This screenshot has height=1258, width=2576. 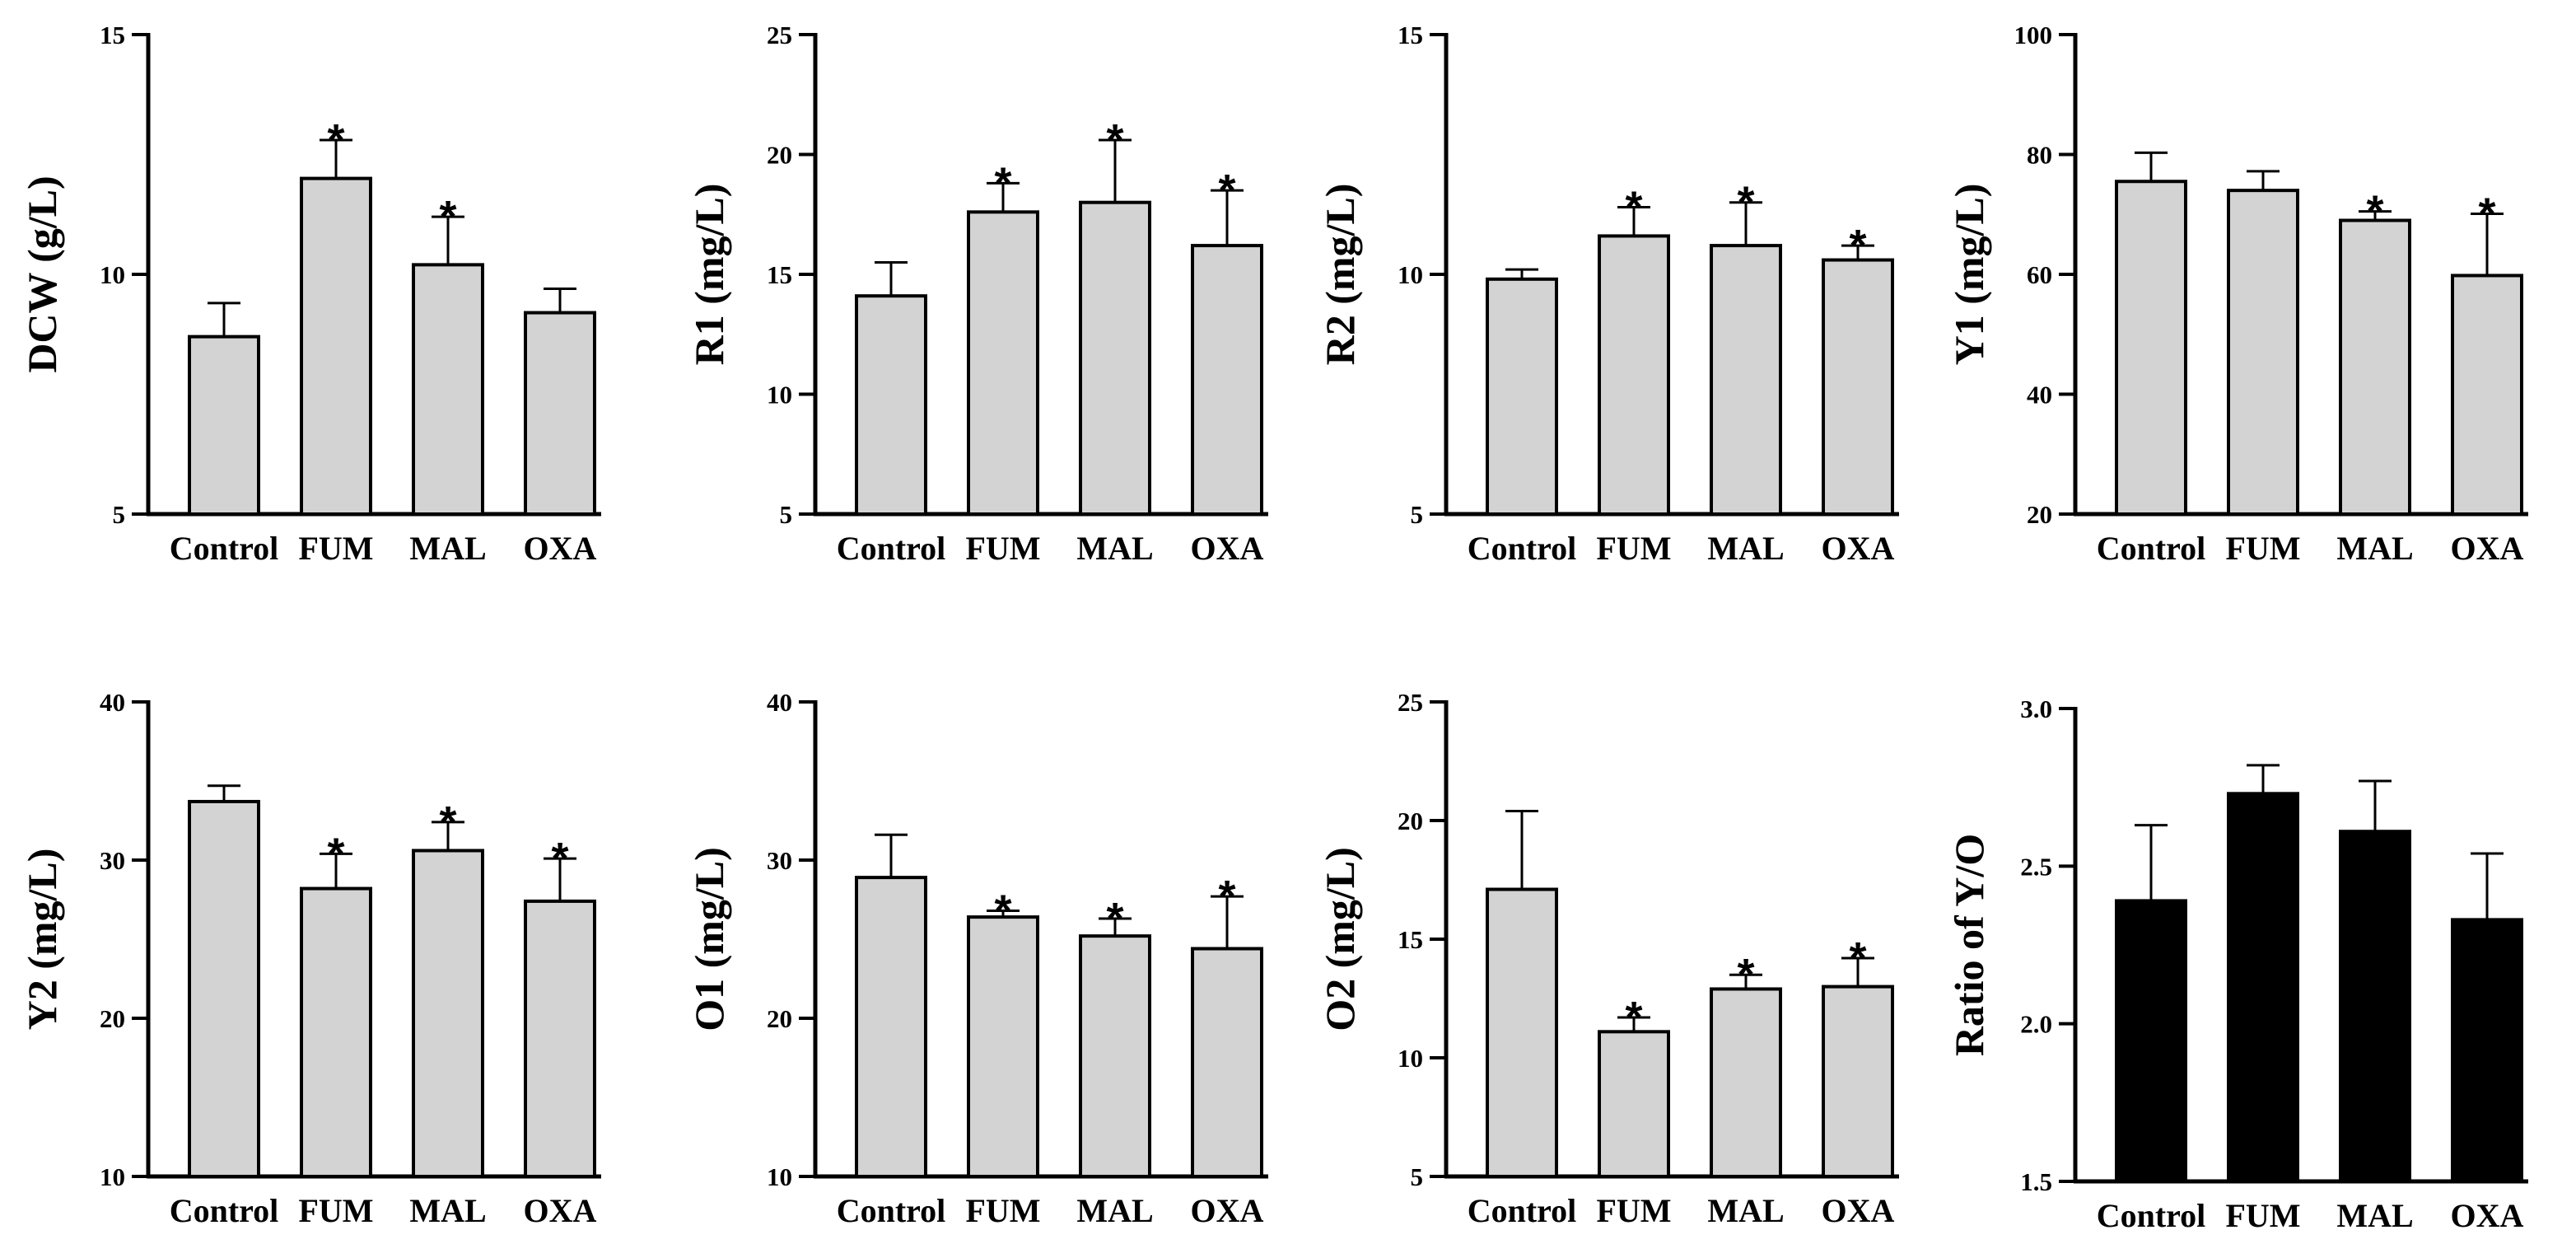 I want to click on chart-dcw: 5 10 15 DCW (g/L) Control * FUM * MAL OXA, so click(x=310, y=294).